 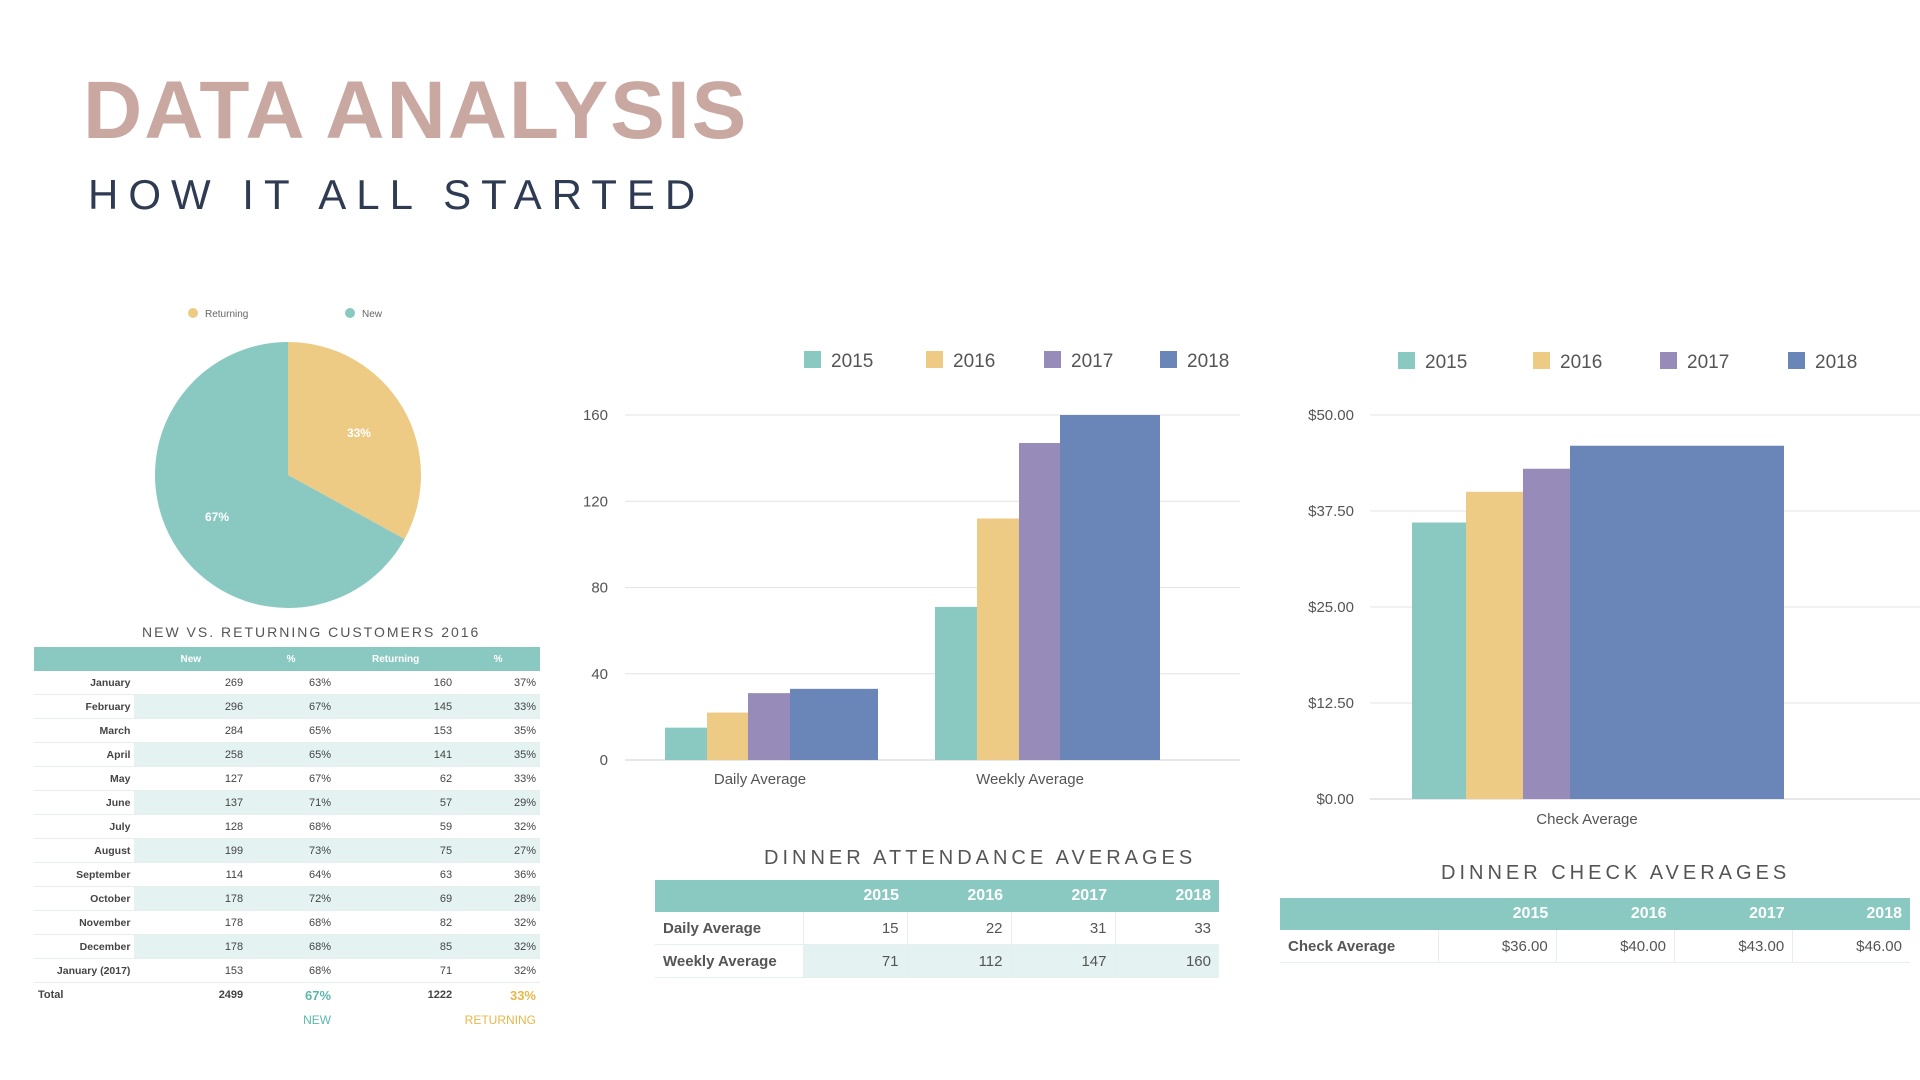 I want to click on footer-label-new: NEW, so click(x=317, y=1020).